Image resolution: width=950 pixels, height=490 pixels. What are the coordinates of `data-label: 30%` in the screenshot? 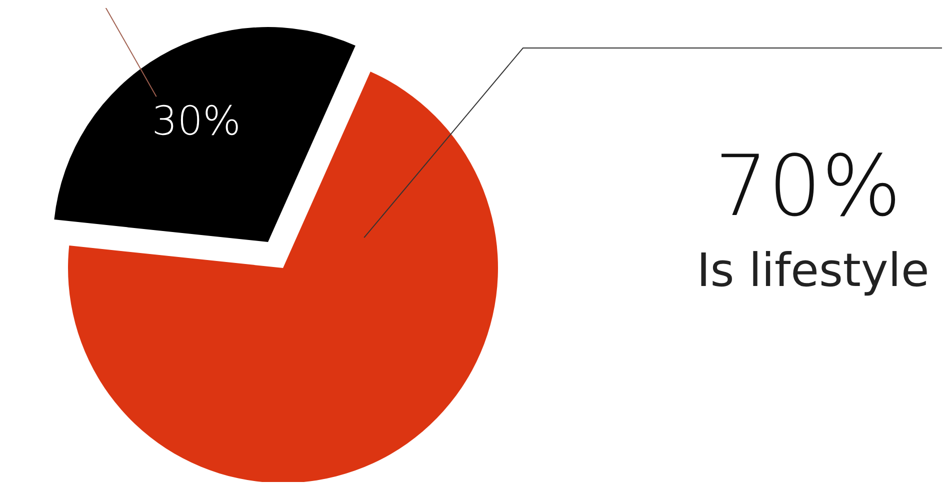 It's located at (196, 121).